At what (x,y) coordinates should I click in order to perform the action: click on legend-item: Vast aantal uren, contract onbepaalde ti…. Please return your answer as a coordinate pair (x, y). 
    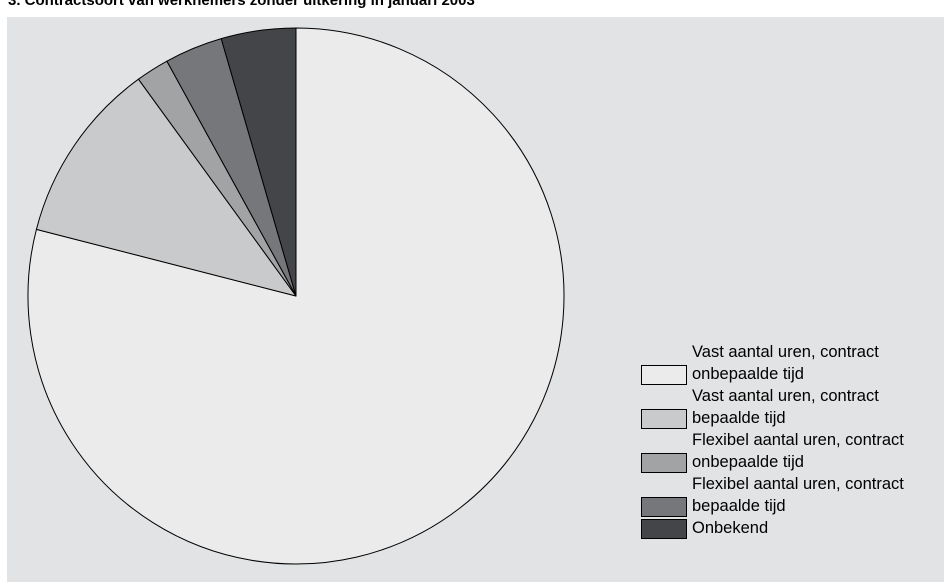
    Looking at the image, I should click on (792, 363).